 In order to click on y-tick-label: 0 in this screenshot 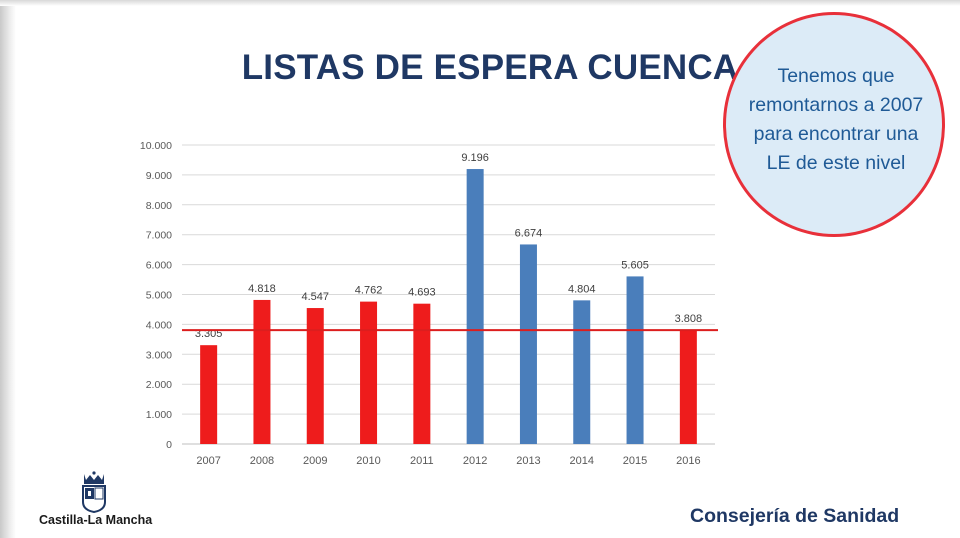, I will do `click(169, 445)`.